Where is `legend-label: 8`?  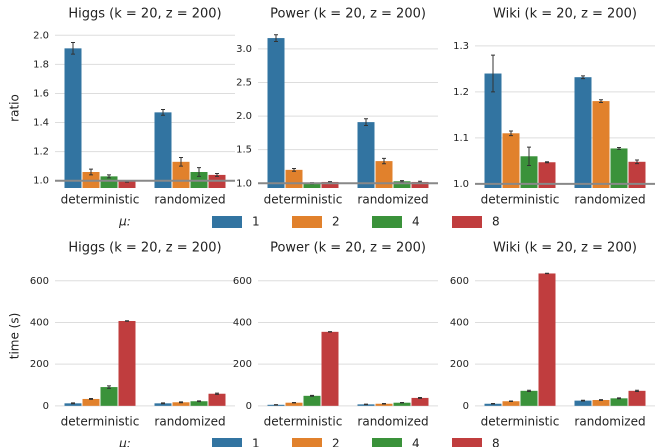
legend-label: 8 is located at coordinates (496, 222).